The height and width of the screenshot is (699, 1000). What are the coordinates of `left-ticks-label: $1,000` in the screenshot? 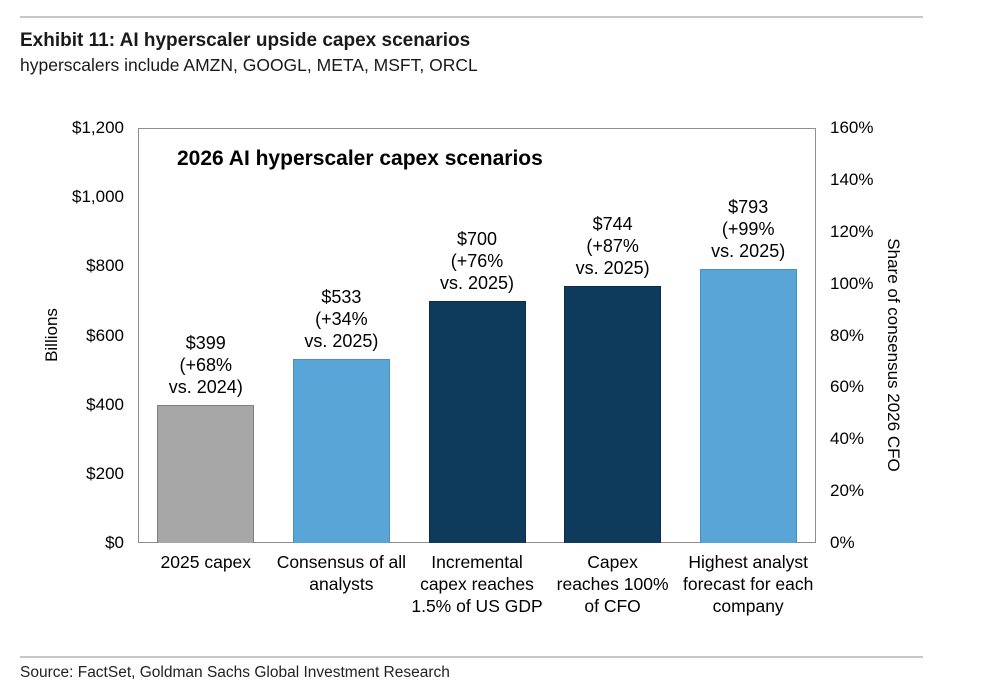 It's located at (98, 197).